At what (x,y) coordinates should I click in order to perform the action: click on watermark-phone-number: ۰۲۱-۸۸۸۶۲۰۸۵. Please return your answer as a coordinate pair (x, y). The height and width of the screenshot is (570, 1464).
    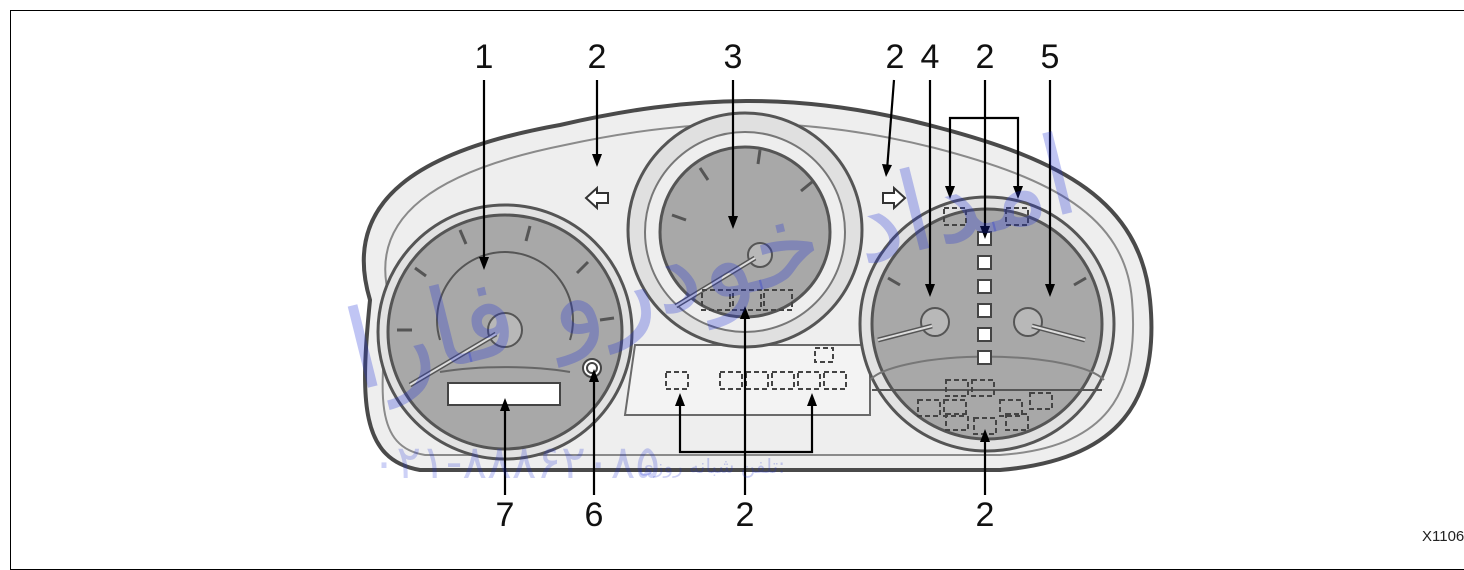
    Looking at the image, I should click on (516, 462).